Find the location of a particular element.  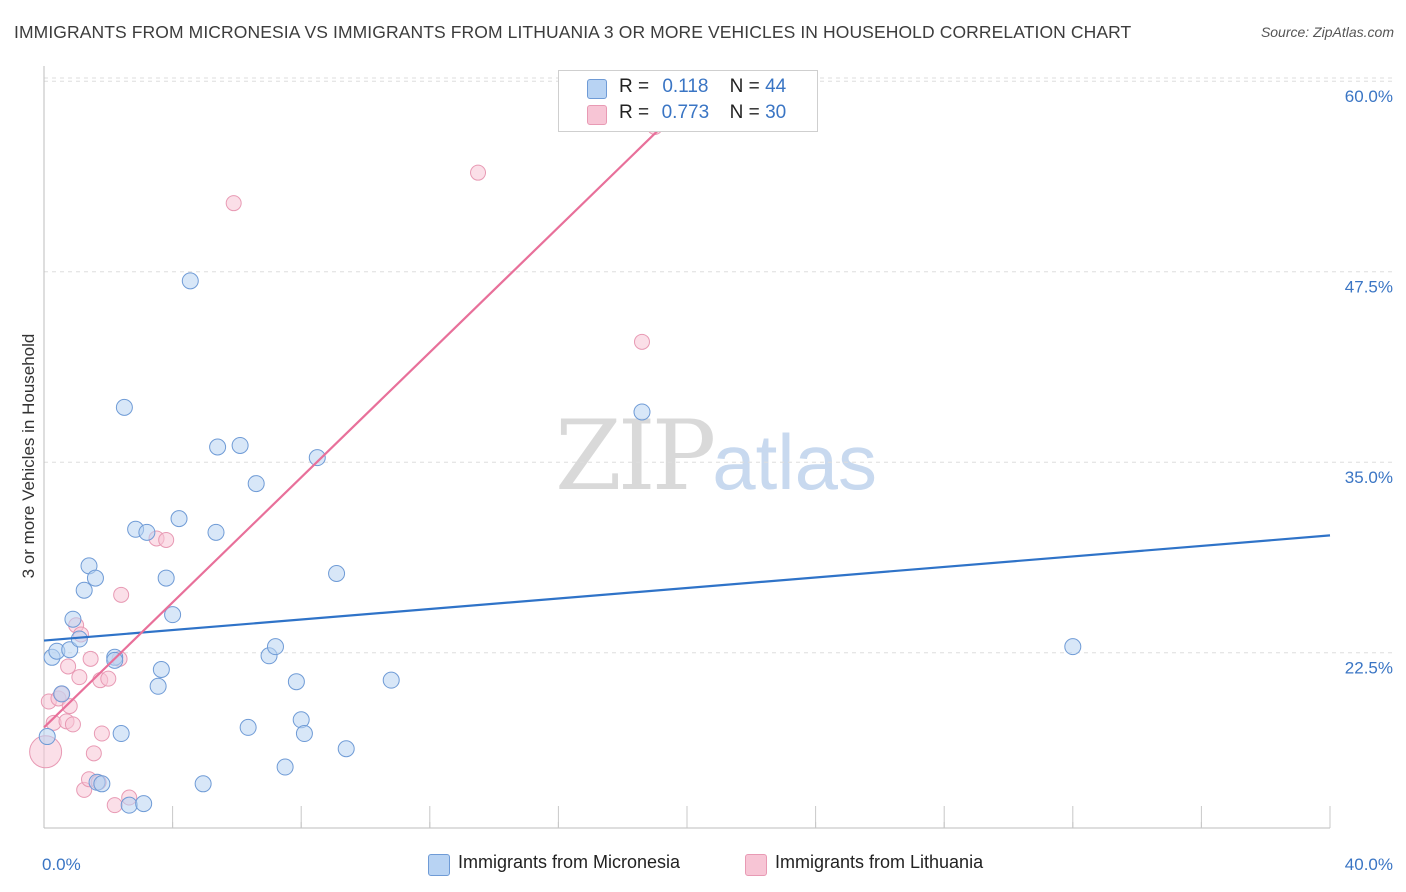

lithuania-n-value: 30 is located at coordinates (776, 112).